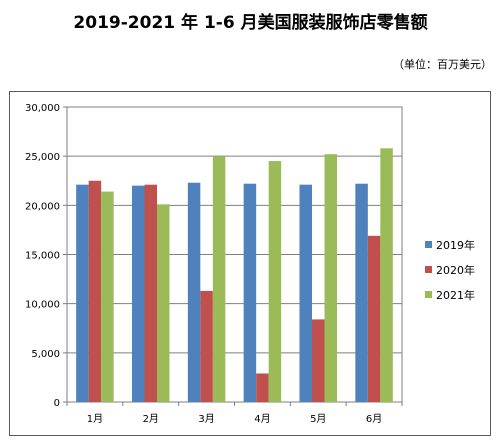 The width and height of the screenshot is (501, 446). I want to click on y-tick-label: 20,000, so click(42, 206).